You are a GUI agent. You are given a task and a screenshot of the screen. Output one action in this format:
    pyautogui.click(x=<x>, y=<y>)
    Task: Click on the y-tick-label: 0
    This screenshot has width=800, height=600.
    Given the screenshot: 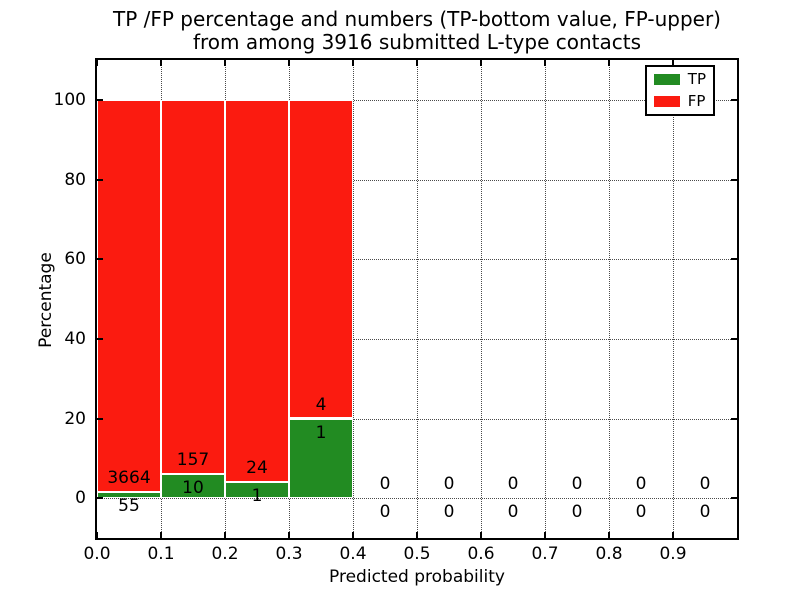 What is the action you would take?
    pyautogui.click(x=80, y=498)
    